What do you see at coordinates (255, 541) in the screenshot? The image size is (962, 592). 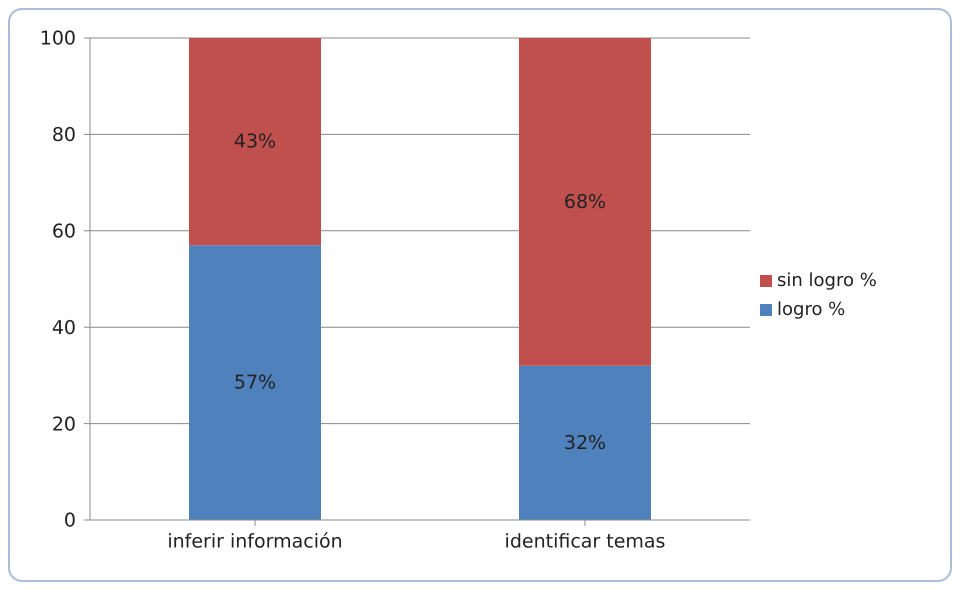 I see `x-tick-label: inferir información` at bounding box center [255, 541].